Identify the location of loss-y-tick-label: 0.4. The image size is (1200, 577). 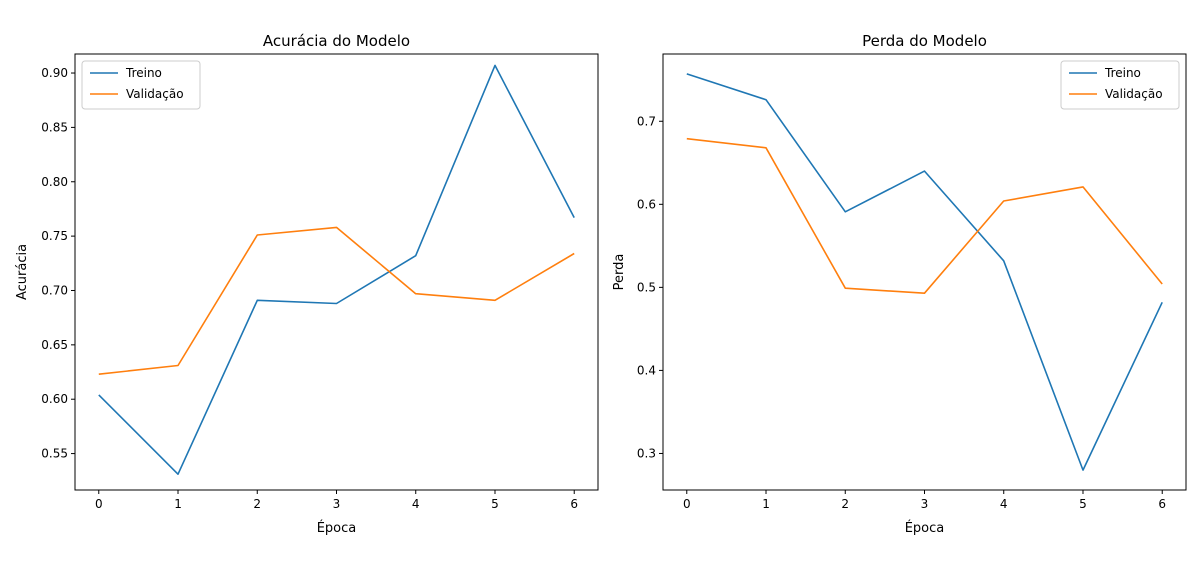
(646, 370).